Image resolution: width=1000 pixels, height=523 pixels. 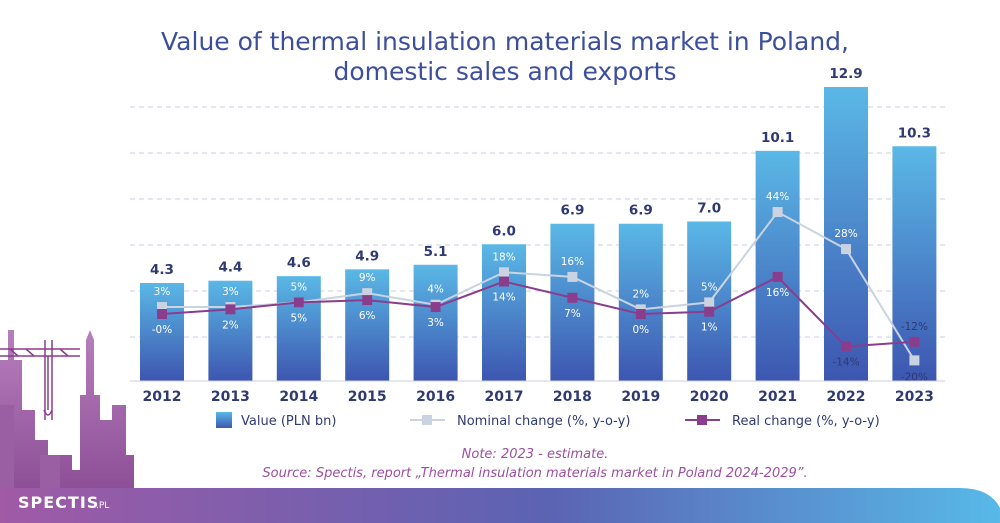 I want to click on x-tick-label: 2020, so click(x=709, y=397).